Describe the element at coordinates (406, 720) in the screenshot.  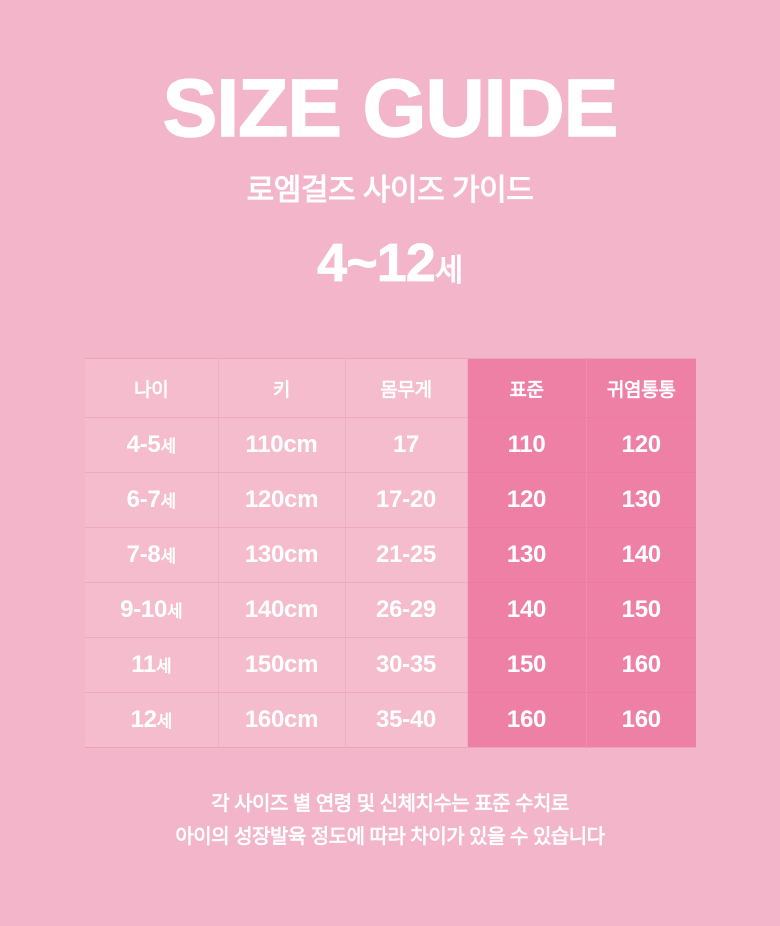
I see `cell-weight: 35-40` at that location.